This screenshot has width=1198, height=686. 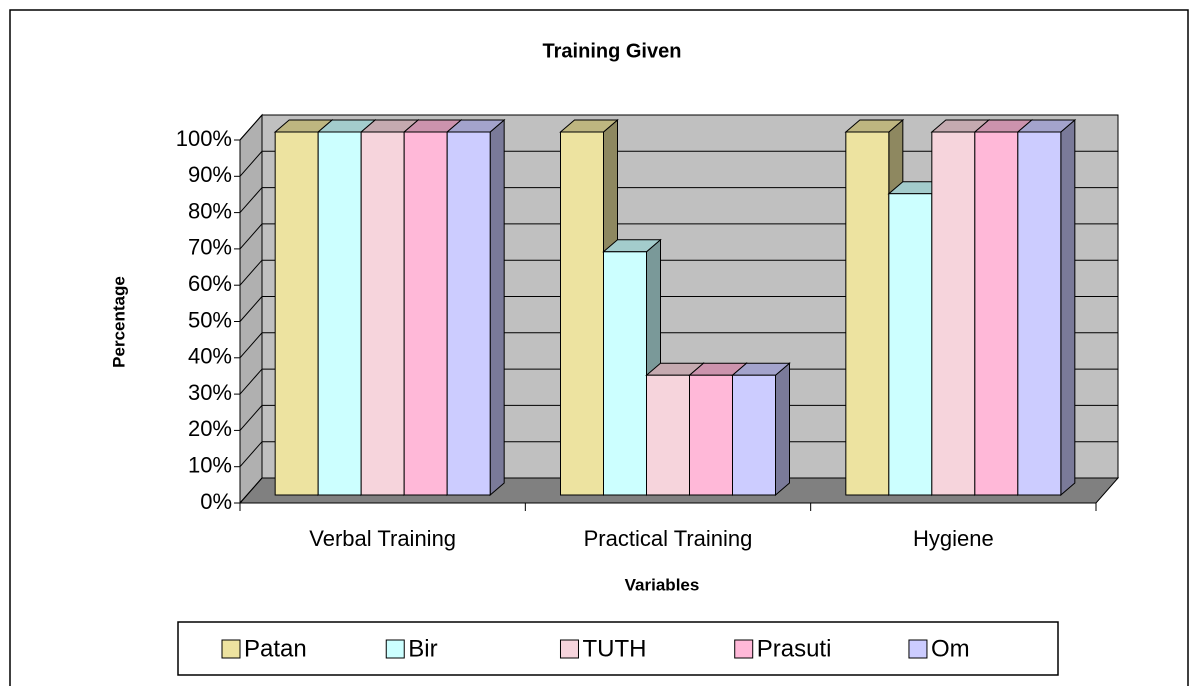 What do you see at coordinates (794, 648) in the screenshot?
I see `legend-label: Prasuti` at bounding box center [794, 648].